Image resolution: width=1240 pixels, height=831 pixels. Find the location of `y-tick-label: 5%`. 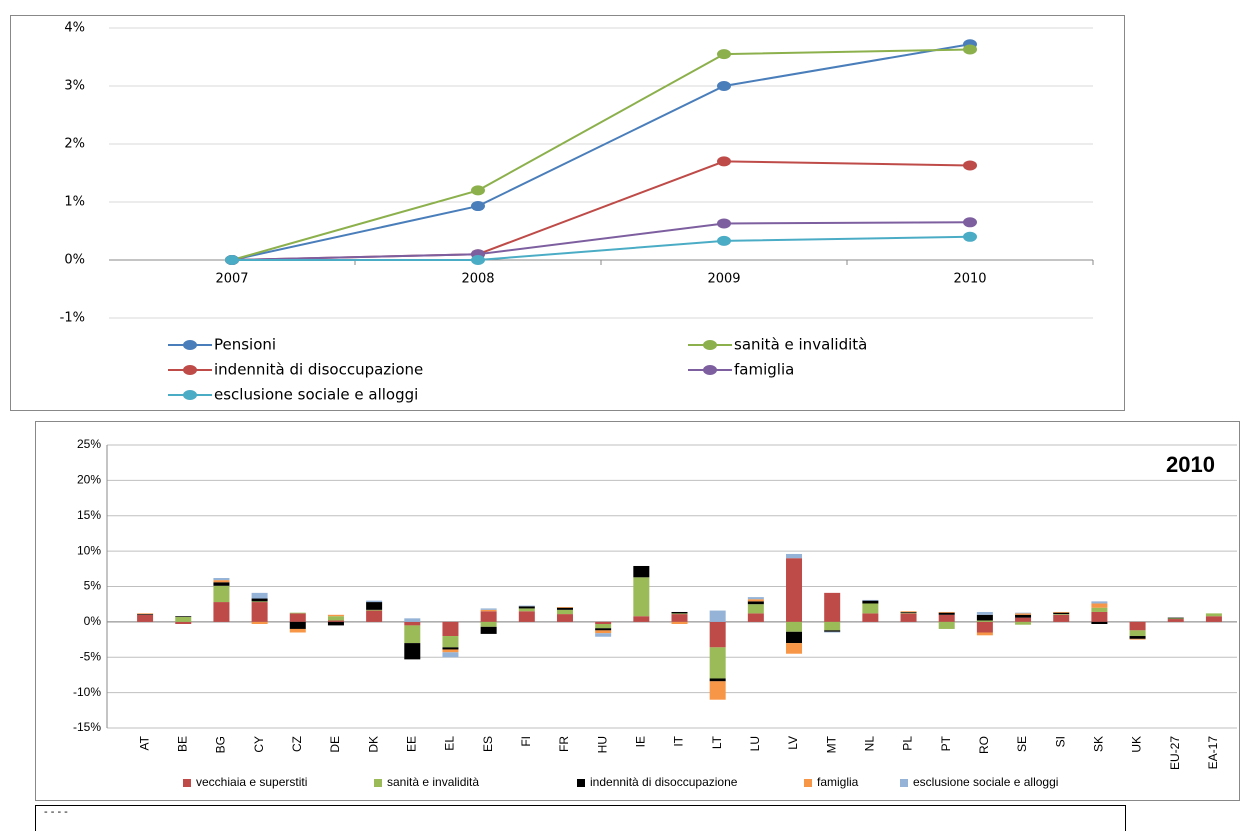

y-tick-label: 5% is located at coordinates (93, 586).